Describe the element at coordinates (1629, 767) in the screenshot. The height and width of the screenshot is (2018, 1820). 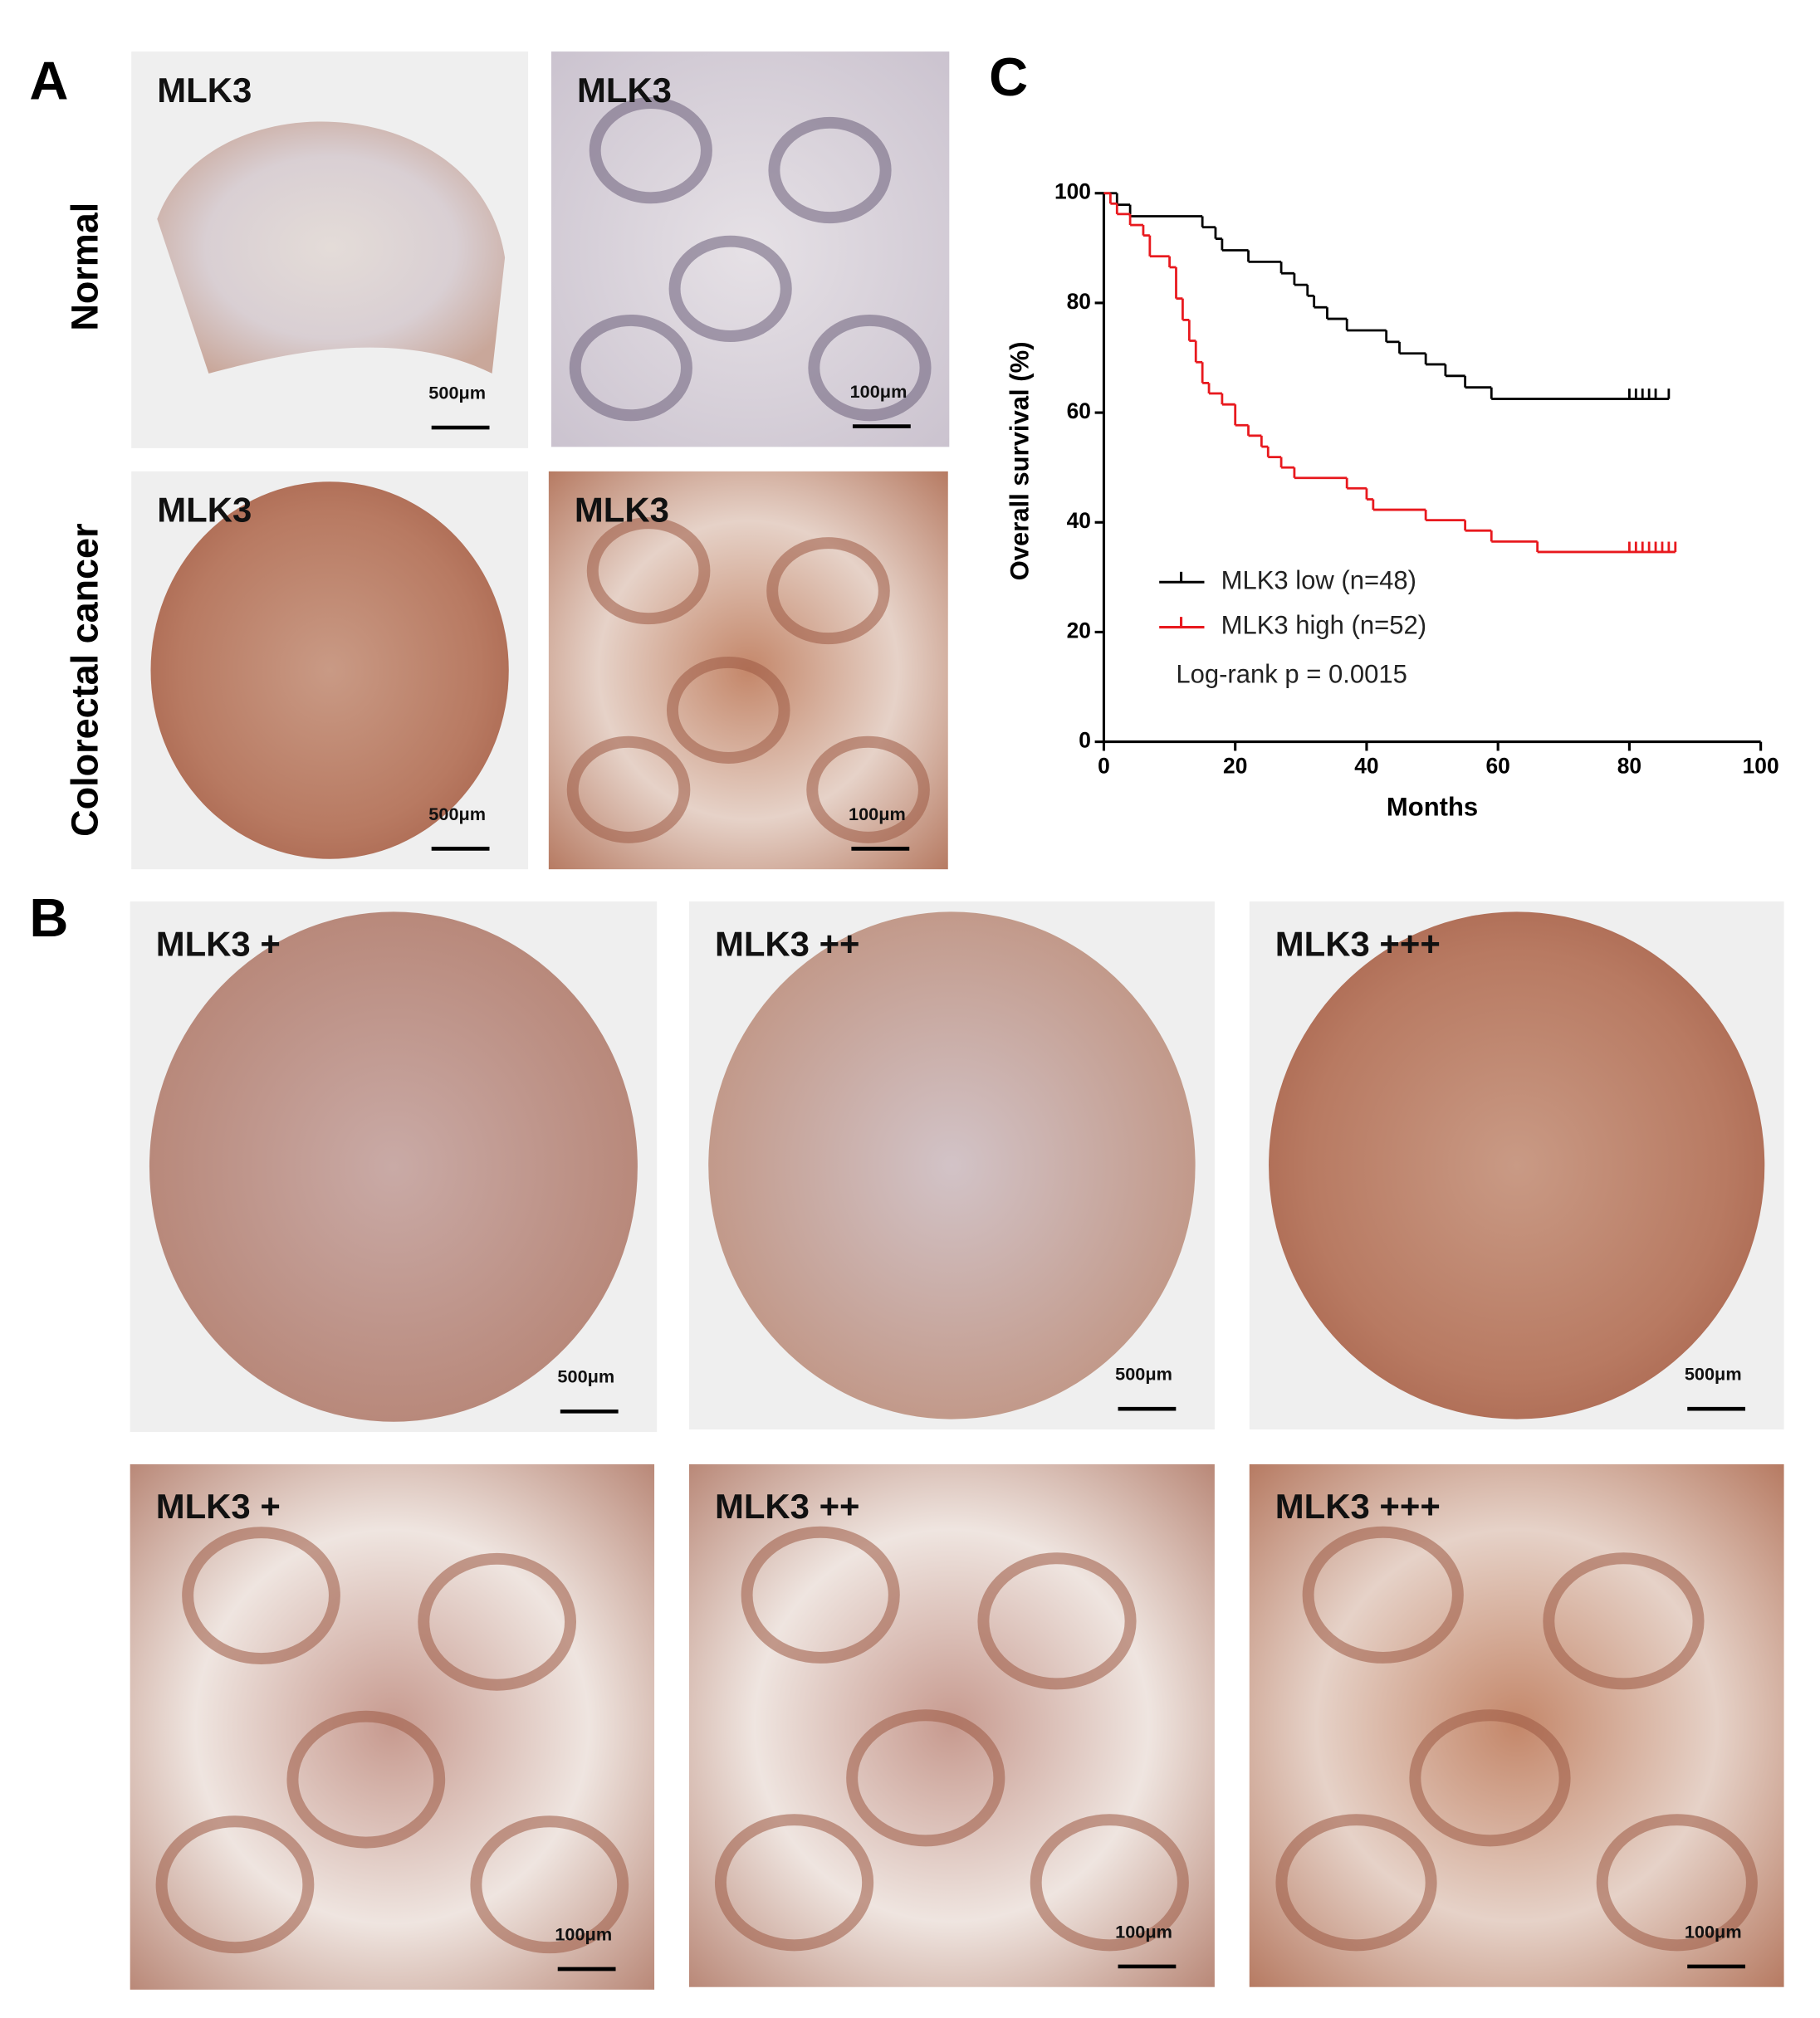
I see `x-tick-label: 80` at that location.